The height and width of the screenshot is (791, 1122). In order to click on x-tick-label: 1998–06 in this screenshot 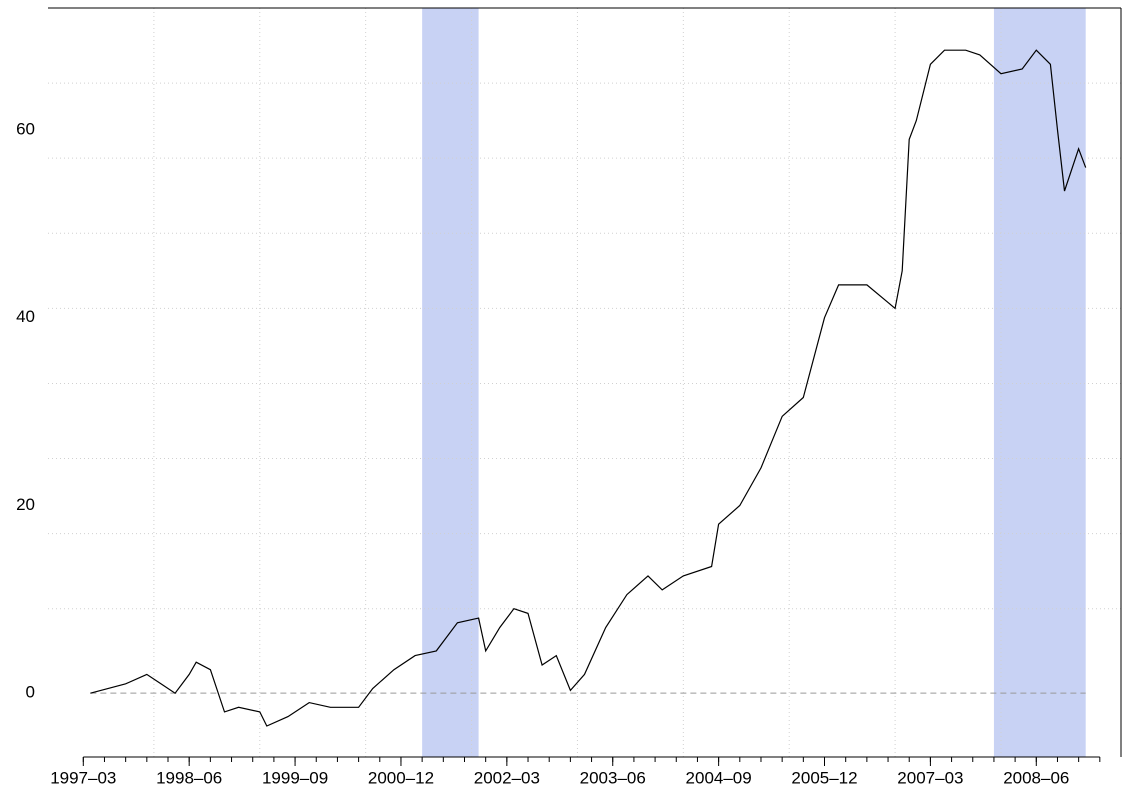, I will do `click(189, 777)`.